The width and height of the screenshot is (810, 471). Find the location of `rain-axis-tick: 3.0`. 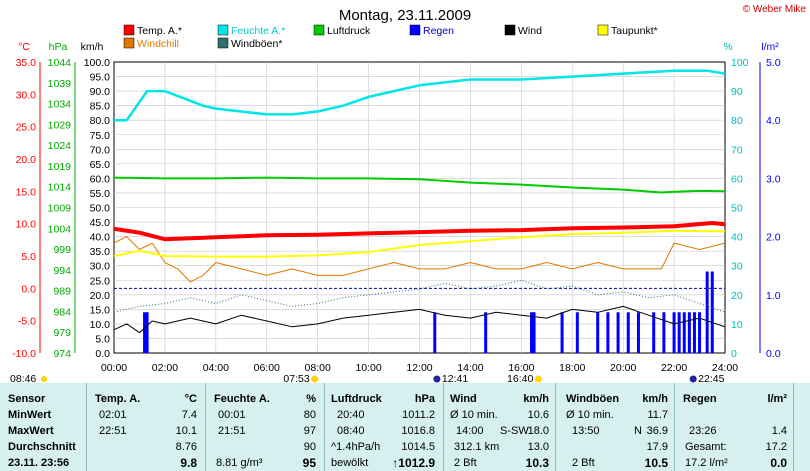

rain-axis-tick: 3.0 is located at coordinates (773, 179).